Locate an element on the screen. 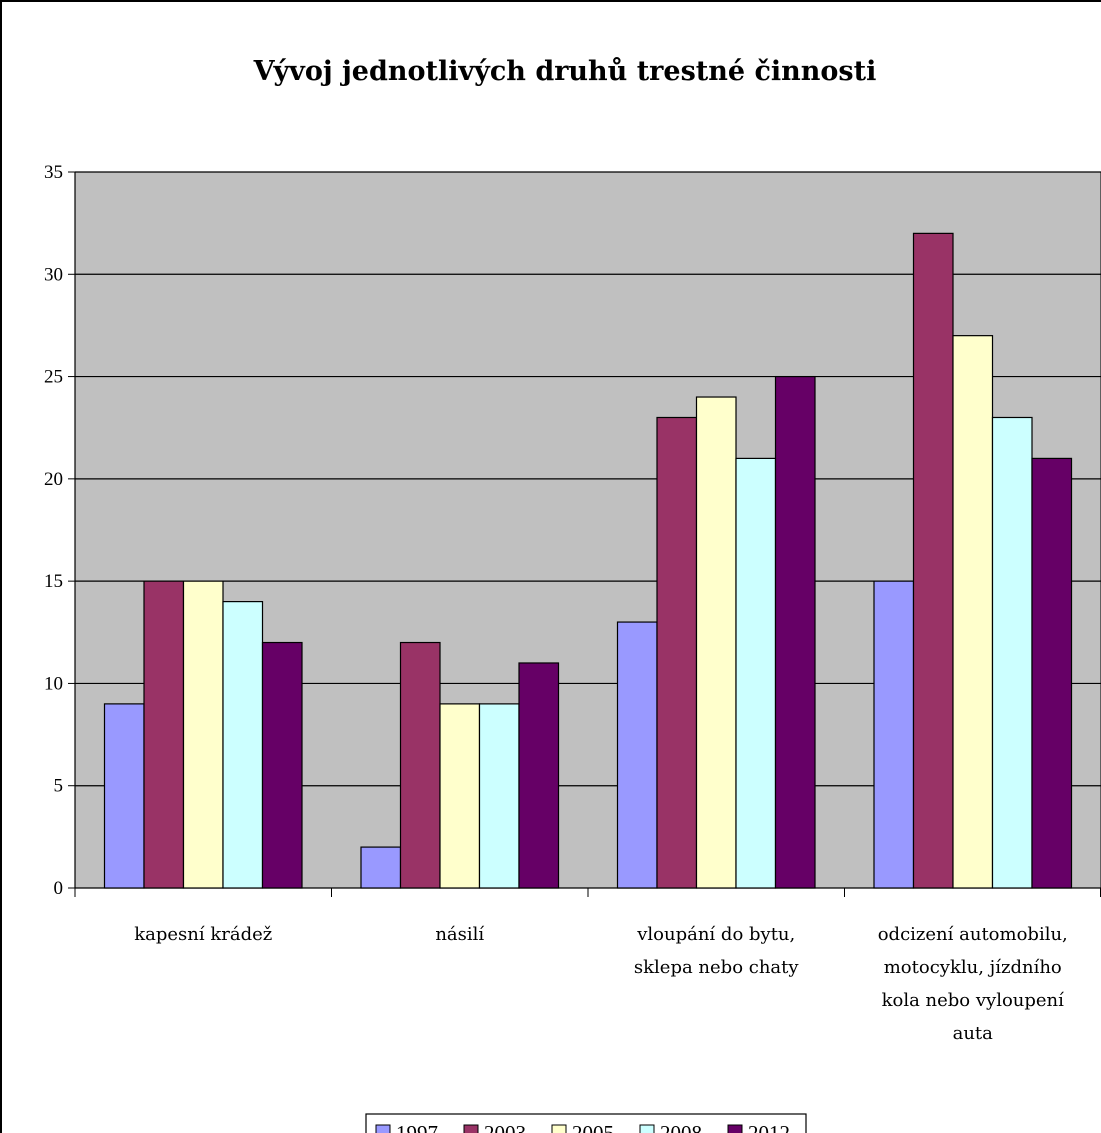 This screenshot has width=1101, height=1133. x-category-label-line: sklepa nebo chaty is located at coordinates (716, 967).